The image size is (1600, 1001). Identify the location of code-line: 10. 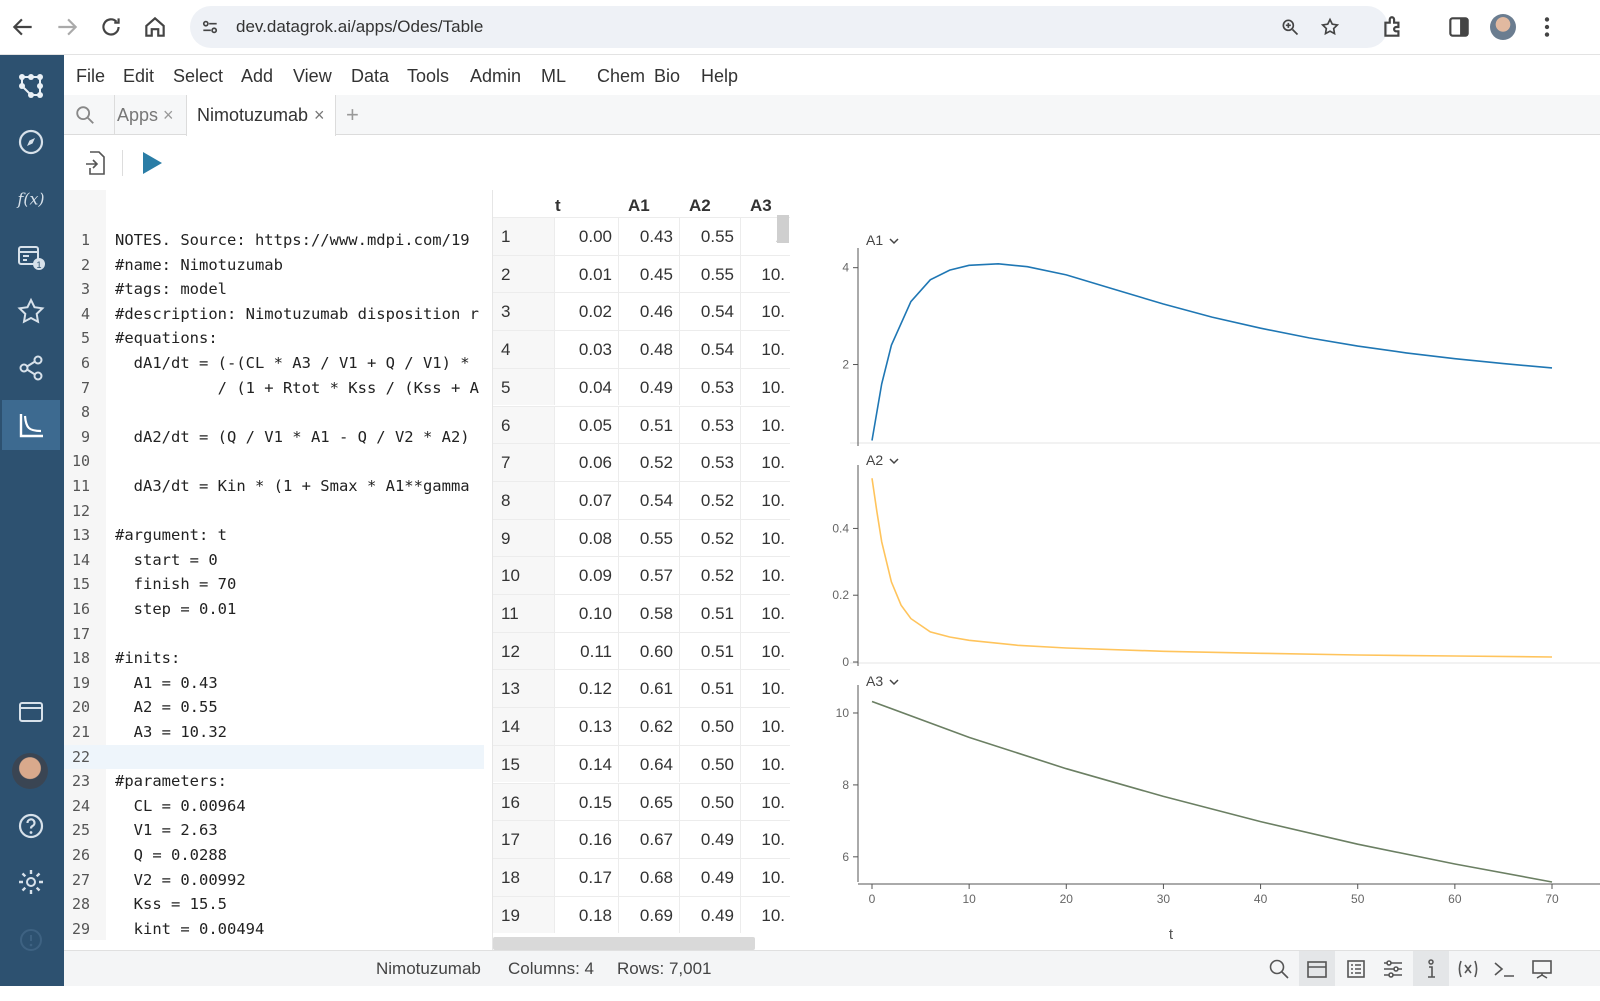
(274, 461).